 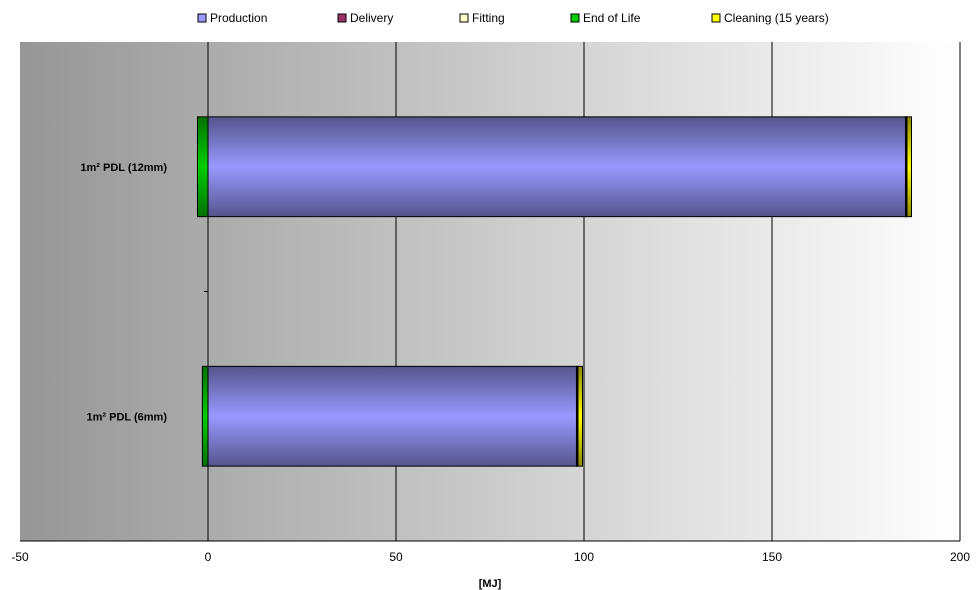 I want to click on category-label: 1m² PDL (6mm), so click(x=127, y=417).